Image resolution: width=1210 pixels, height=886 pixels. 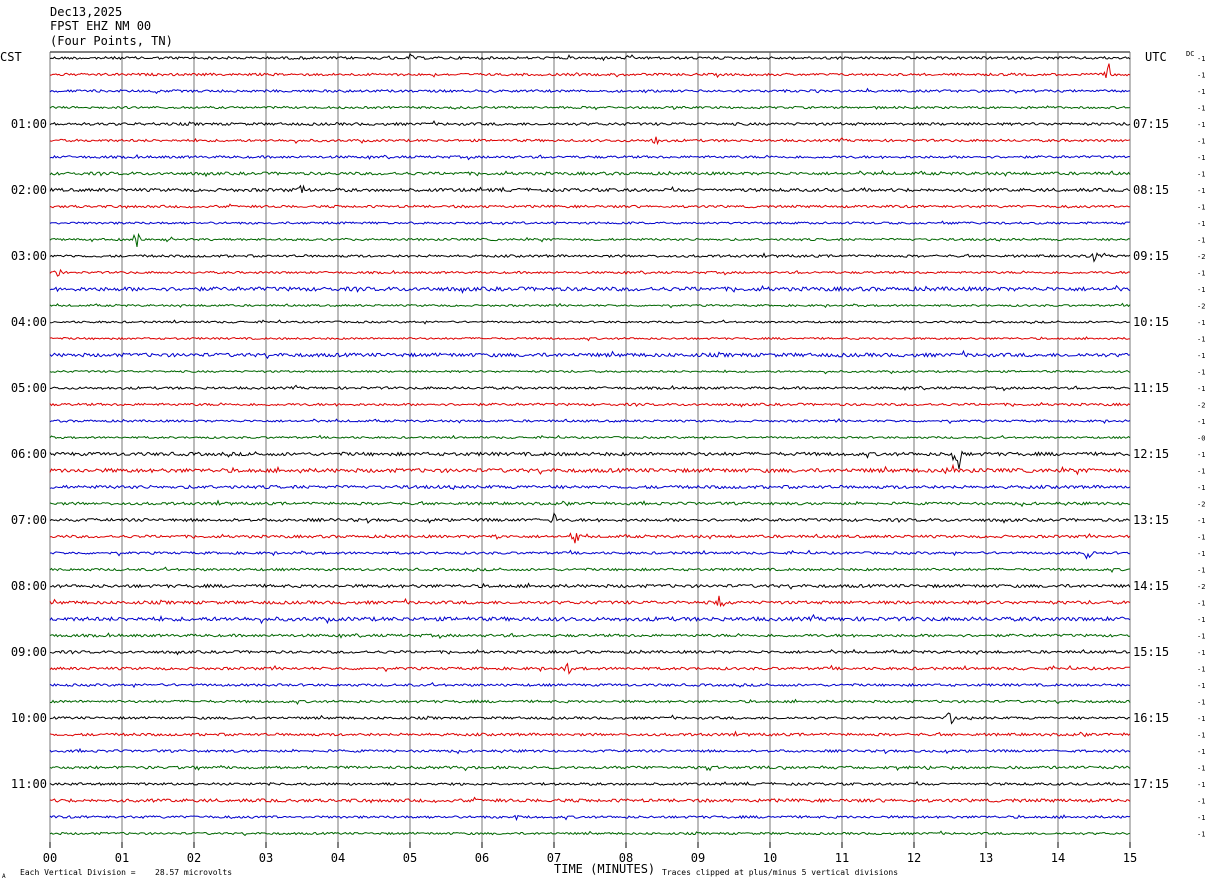 I want to click on x-tick-label: 04, so click(x=338, y=858).